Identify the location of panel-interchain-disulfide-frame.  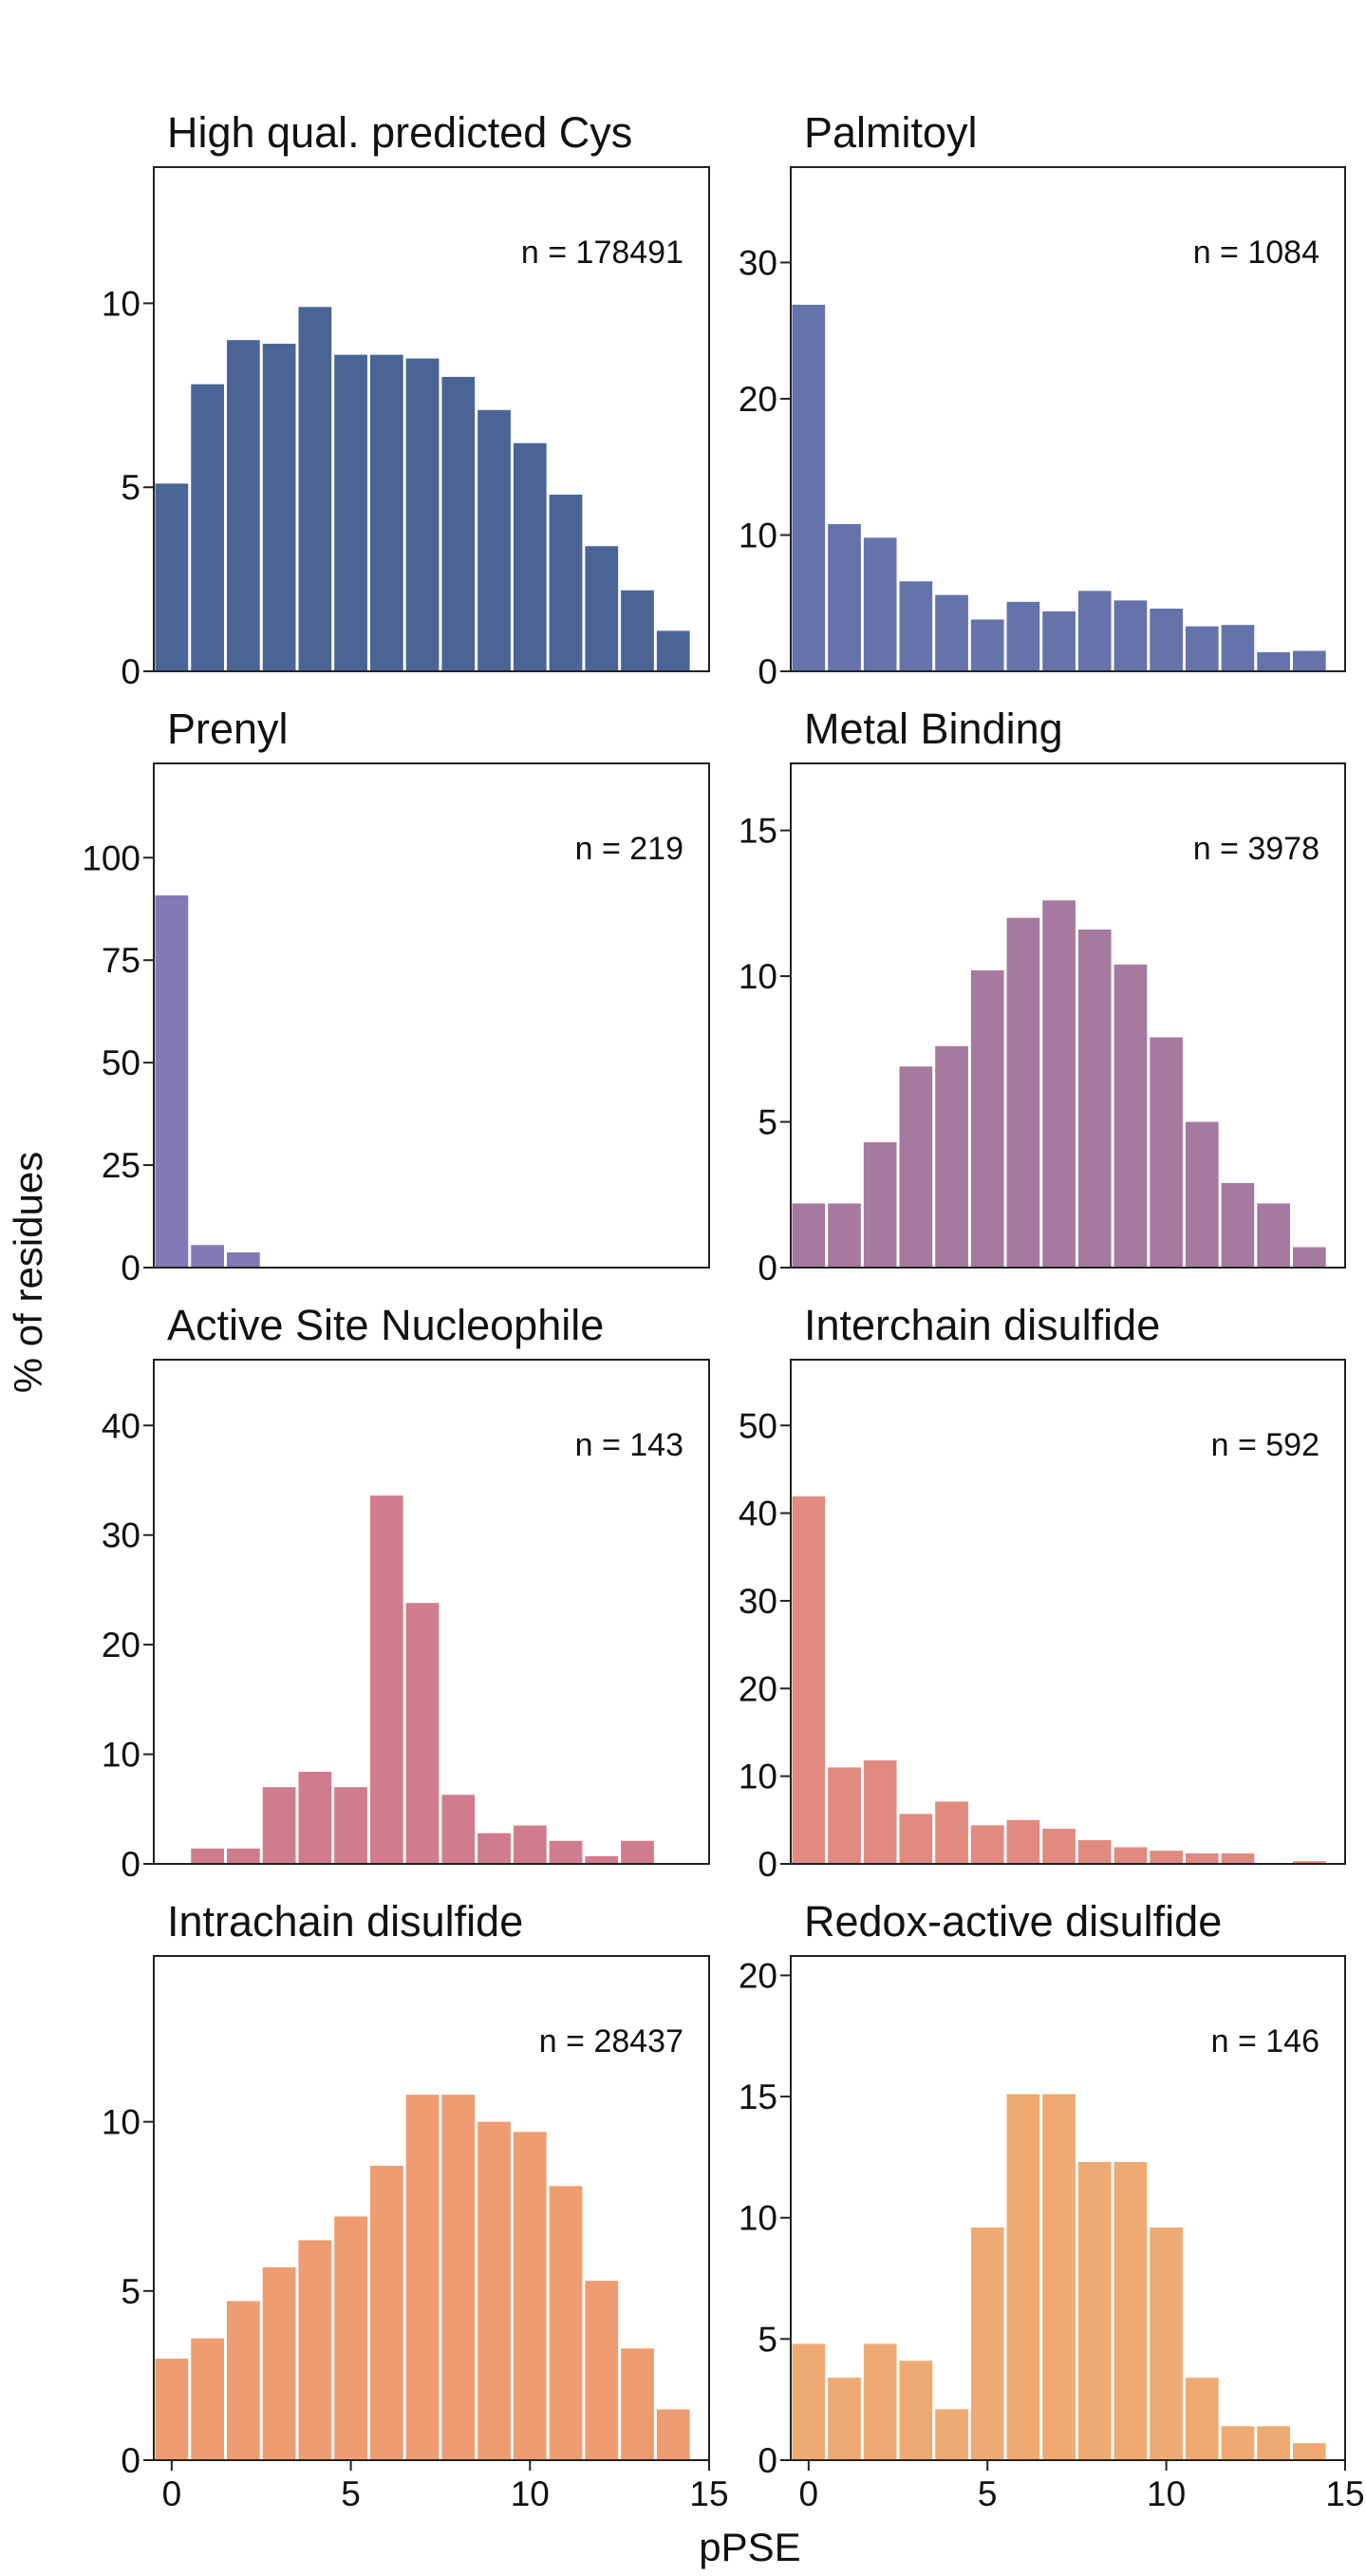
(1068, 1612).